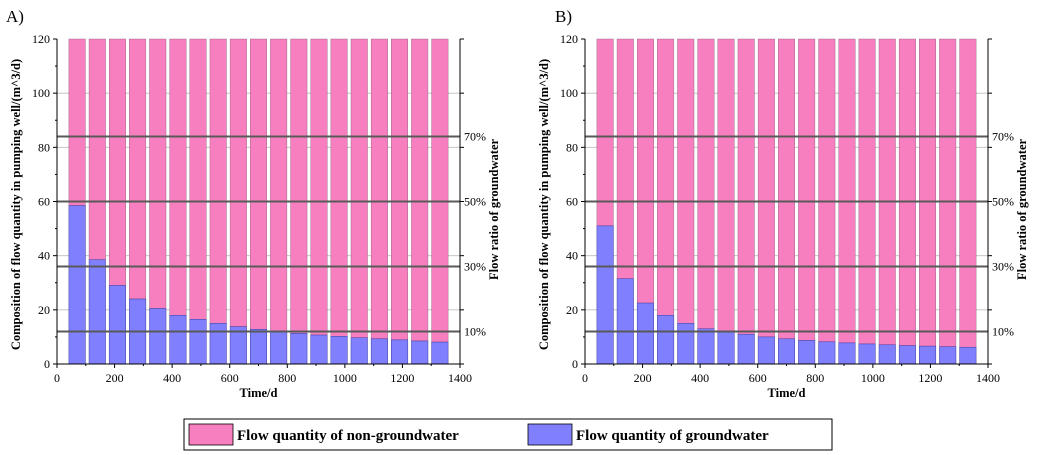  I want to click on y-tick-label: 40, so click(572, 256).